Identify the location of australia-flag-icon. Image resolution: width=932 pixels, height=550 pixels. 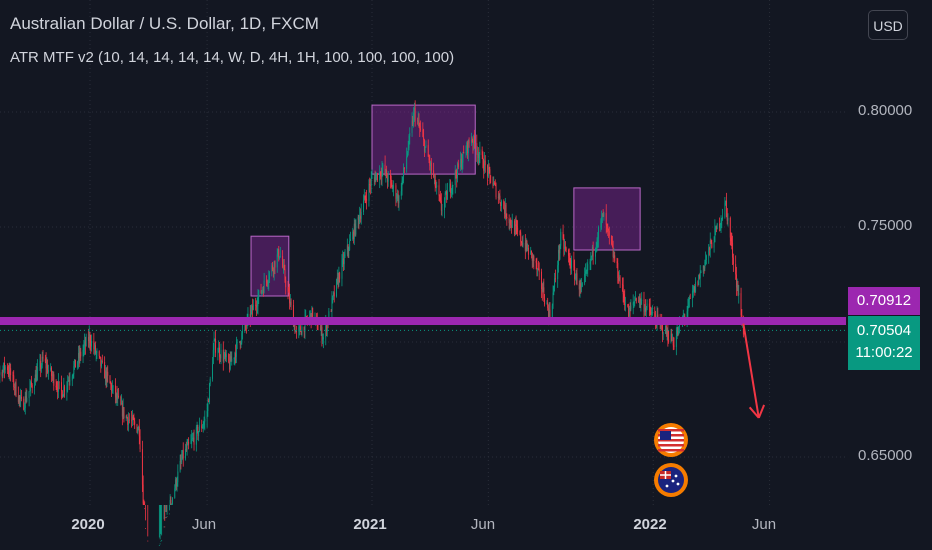
(671, 480).